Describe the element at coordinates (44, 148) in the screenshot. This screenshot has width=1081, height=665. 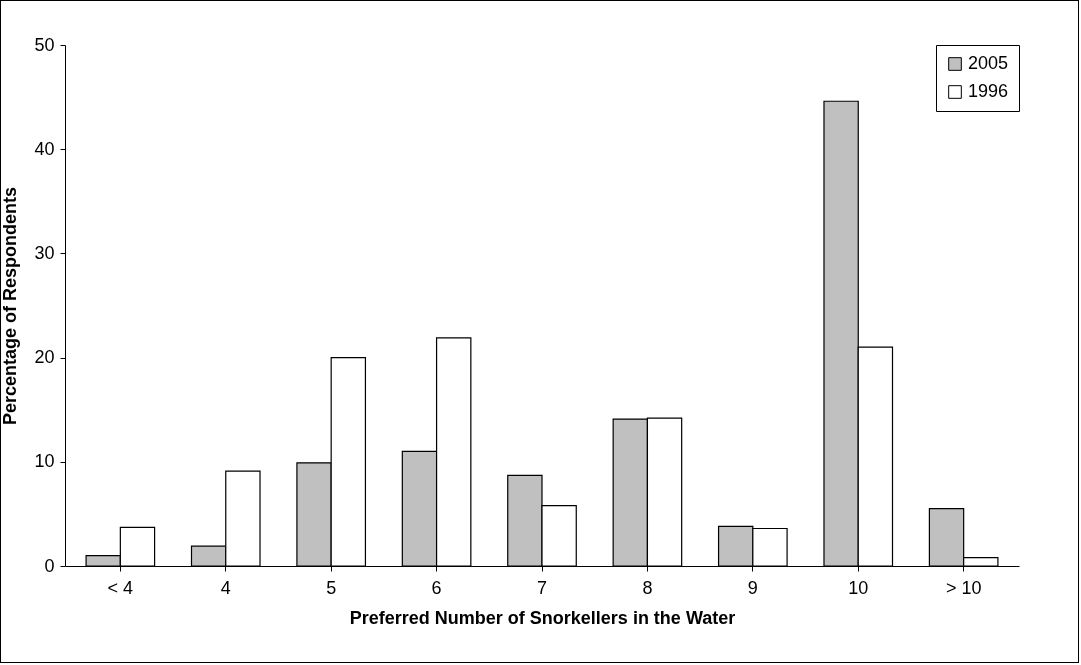
I see `y-tick-label: 40` at that location.